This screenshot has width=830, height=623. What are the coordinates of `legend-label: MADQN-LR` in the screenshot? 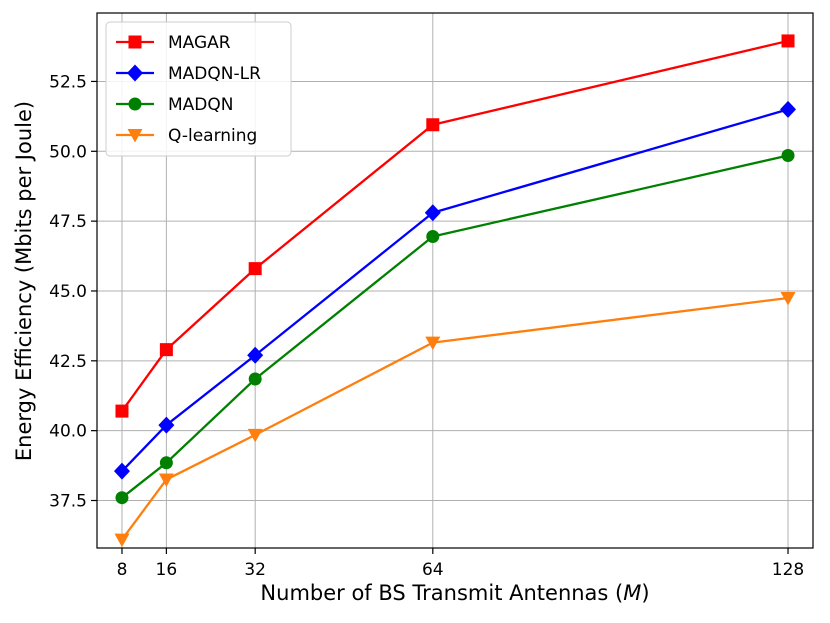 It's located at (214, 74).